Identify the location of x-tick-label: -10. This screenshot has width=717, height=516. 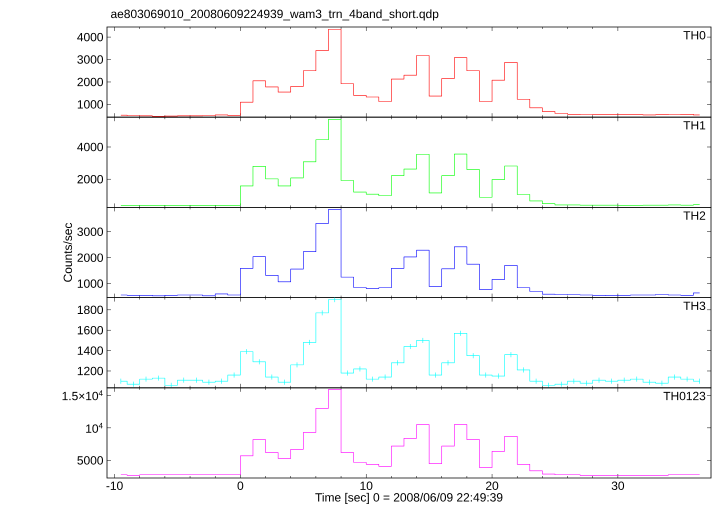
(114, 486).